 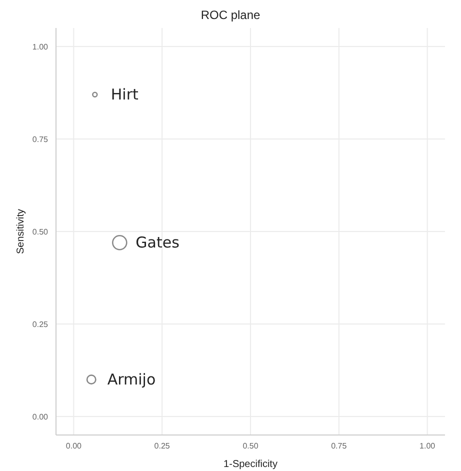 What do you see at coordinates (251, 464) in the screenshot?
I see `x-axis-title: 1-Specificity` at bounding box center [251, 464].